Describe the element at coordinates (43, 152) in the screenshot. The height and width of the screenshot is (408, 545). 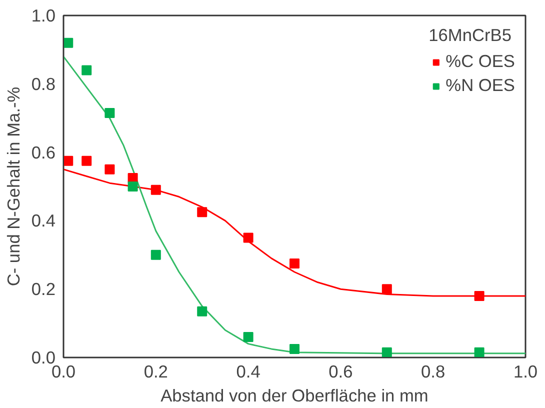
I see `y-tick-label: 0.6` at that location.